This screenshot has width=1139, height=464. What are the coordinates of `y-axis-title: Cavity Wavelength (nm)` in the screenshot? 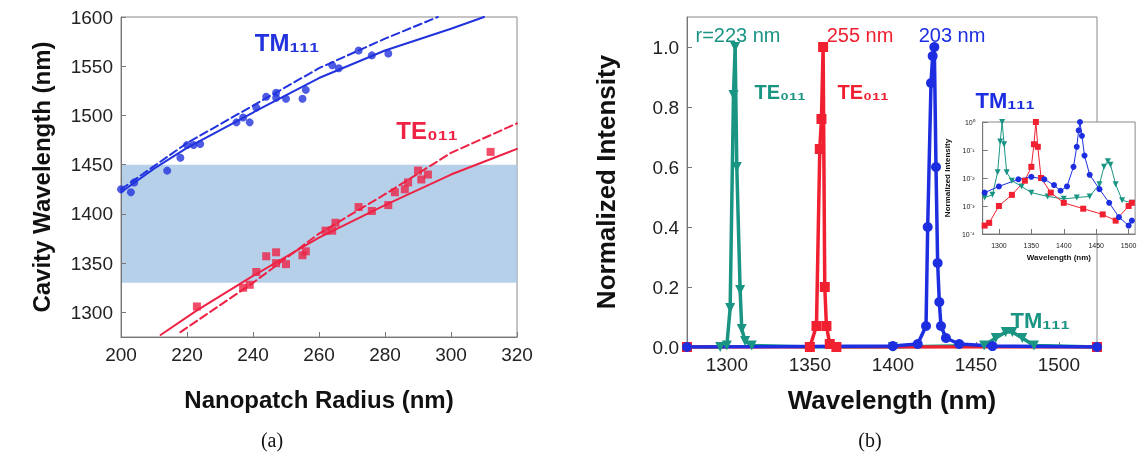 It's located at (41, 177).